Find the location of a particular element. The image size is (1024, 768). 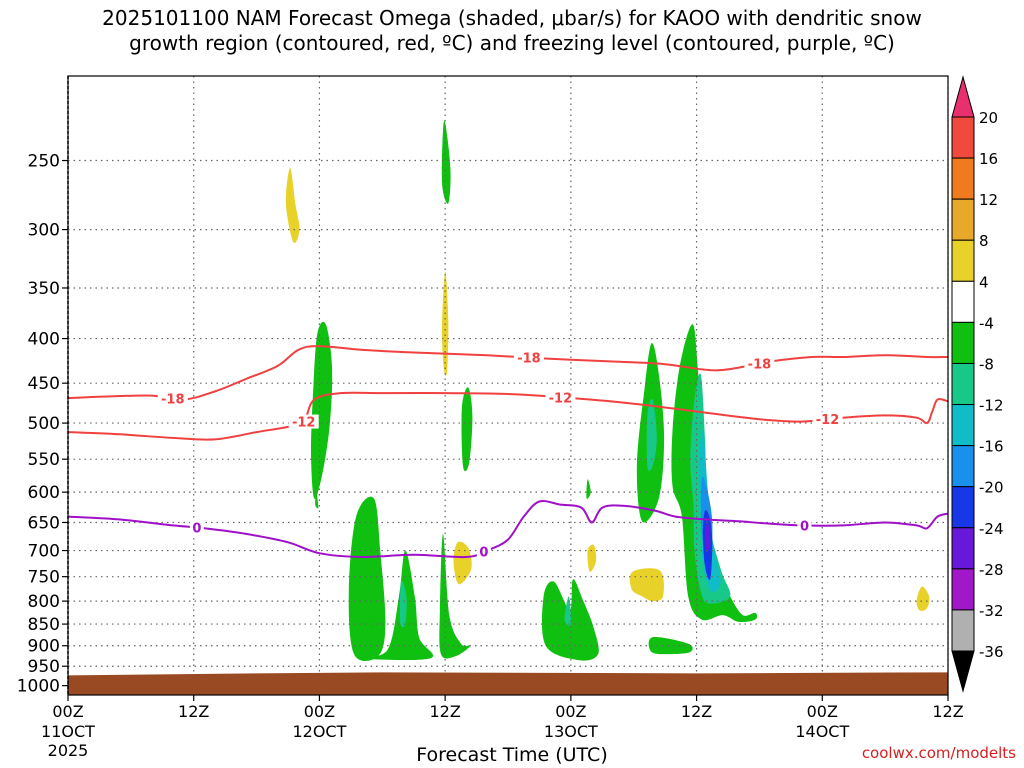

colorbar-label: 16 is located at coordinates (988, 159).